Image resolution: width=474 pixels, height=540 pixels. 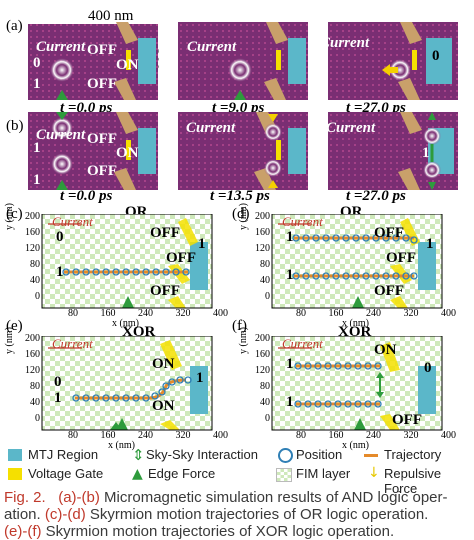 I want to click on current-label-b2: Current, so click(x=211, y=128).